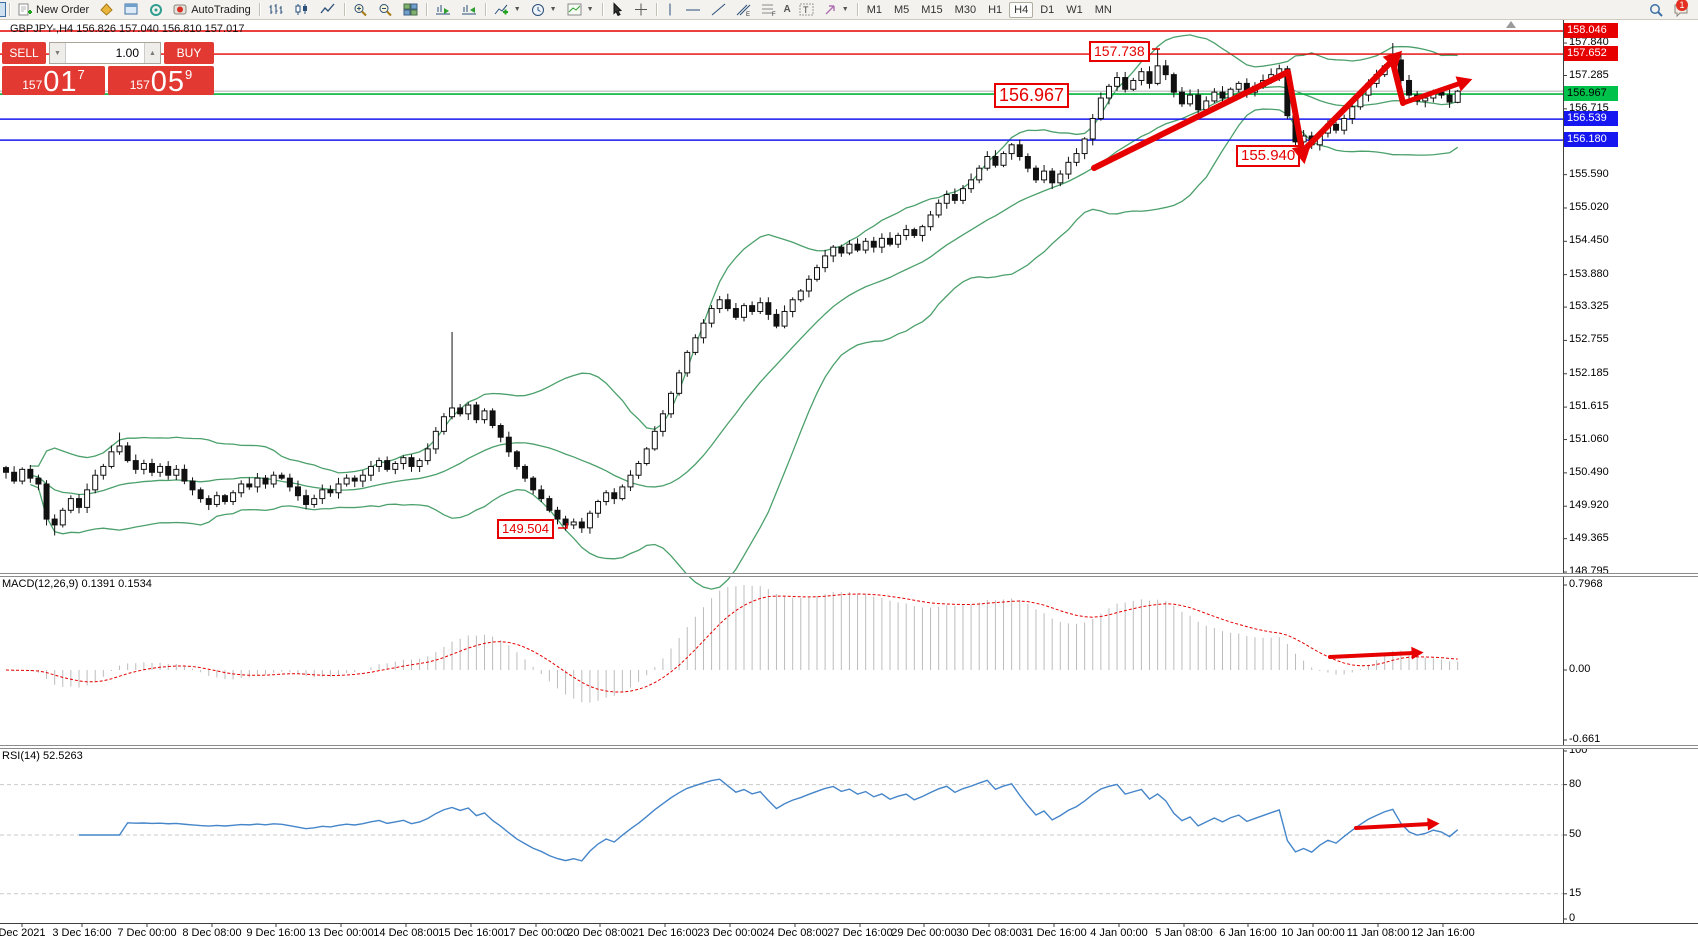 This screenshot has width=1698, height=944. What do you see at coordinates (1313, 933) in the screenshot?
I see `time-label: 10 Jan 00:00` at bounding box center [1313, 933].